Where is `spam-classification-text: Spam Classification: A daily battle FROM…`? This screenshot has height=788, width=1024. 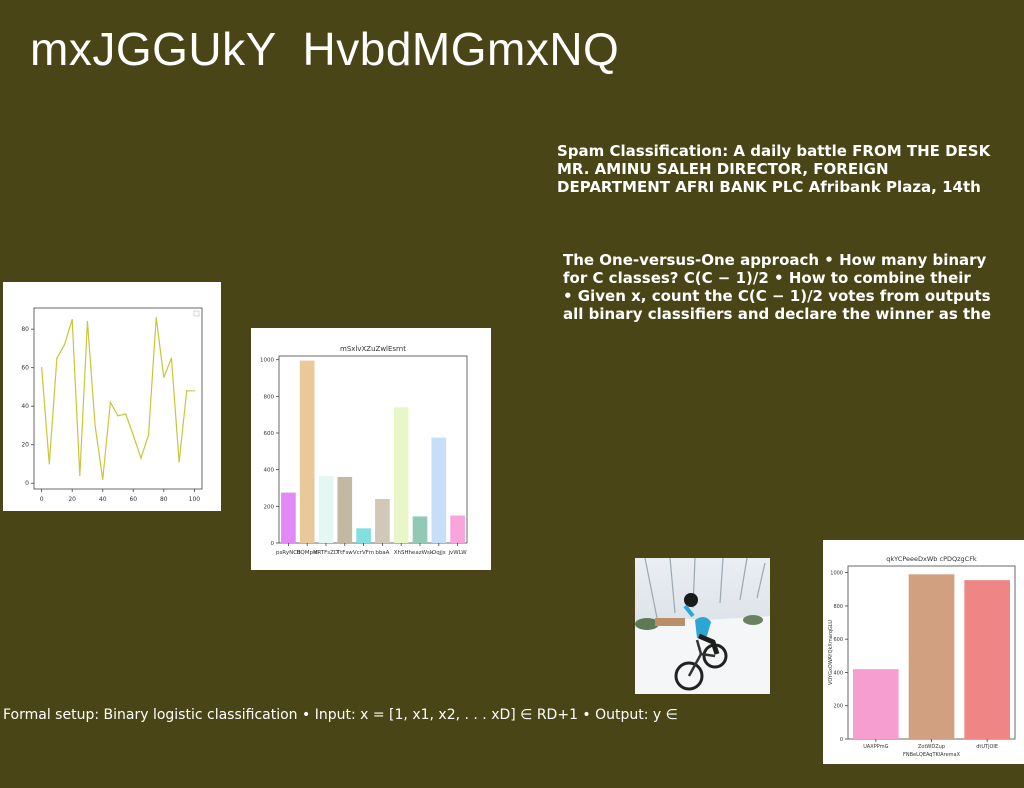
spam-classification-text: Spam Classification: A daily battle FROM… is located at coordinates (773, 169).